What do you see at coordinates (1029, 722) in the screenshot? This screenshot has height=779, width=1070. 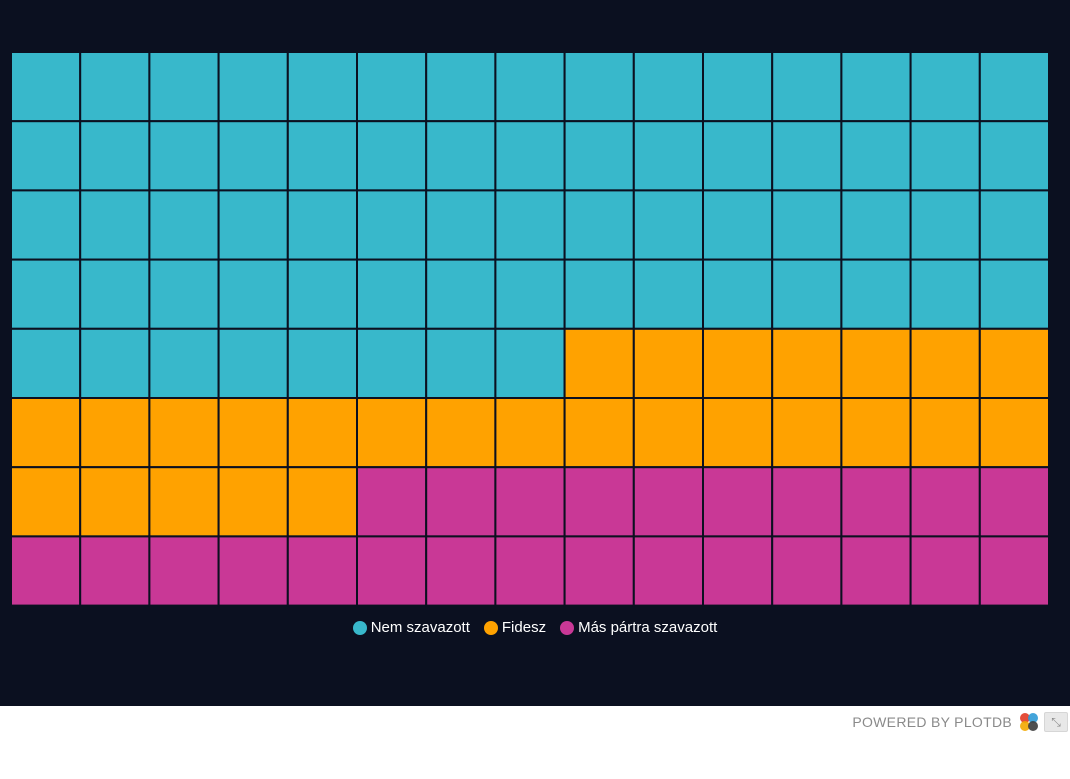 I see `plotdb-logo-icon` at bounding box center [1029, 722].